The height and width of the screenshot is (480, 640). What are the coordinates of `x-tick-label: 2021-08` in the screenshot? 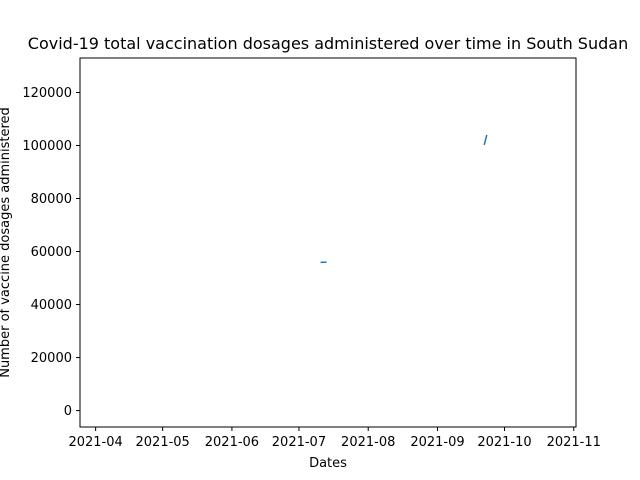 It's located at (368, 442).